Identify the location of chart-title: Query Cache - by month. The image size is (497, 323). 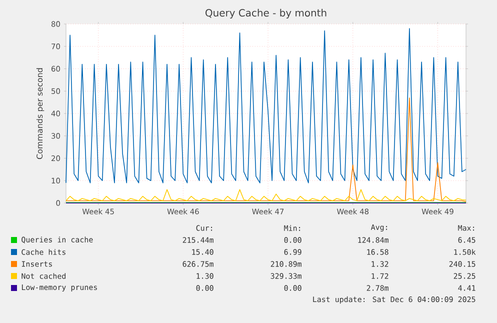
(266, 13).